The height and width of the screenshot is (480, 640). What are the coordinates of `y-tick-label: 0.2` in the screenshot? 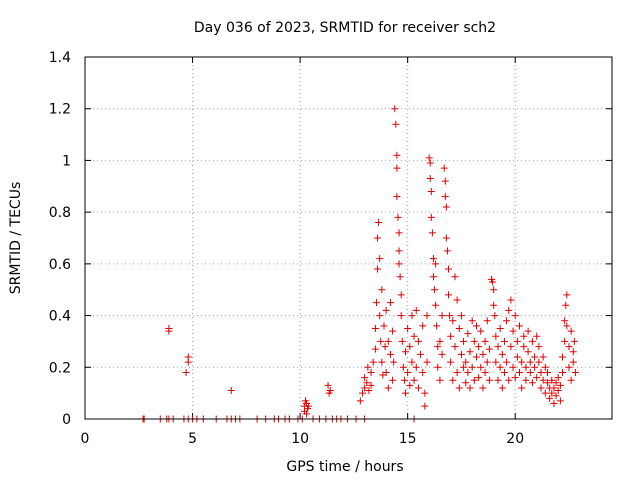 It's located at (60, 368).